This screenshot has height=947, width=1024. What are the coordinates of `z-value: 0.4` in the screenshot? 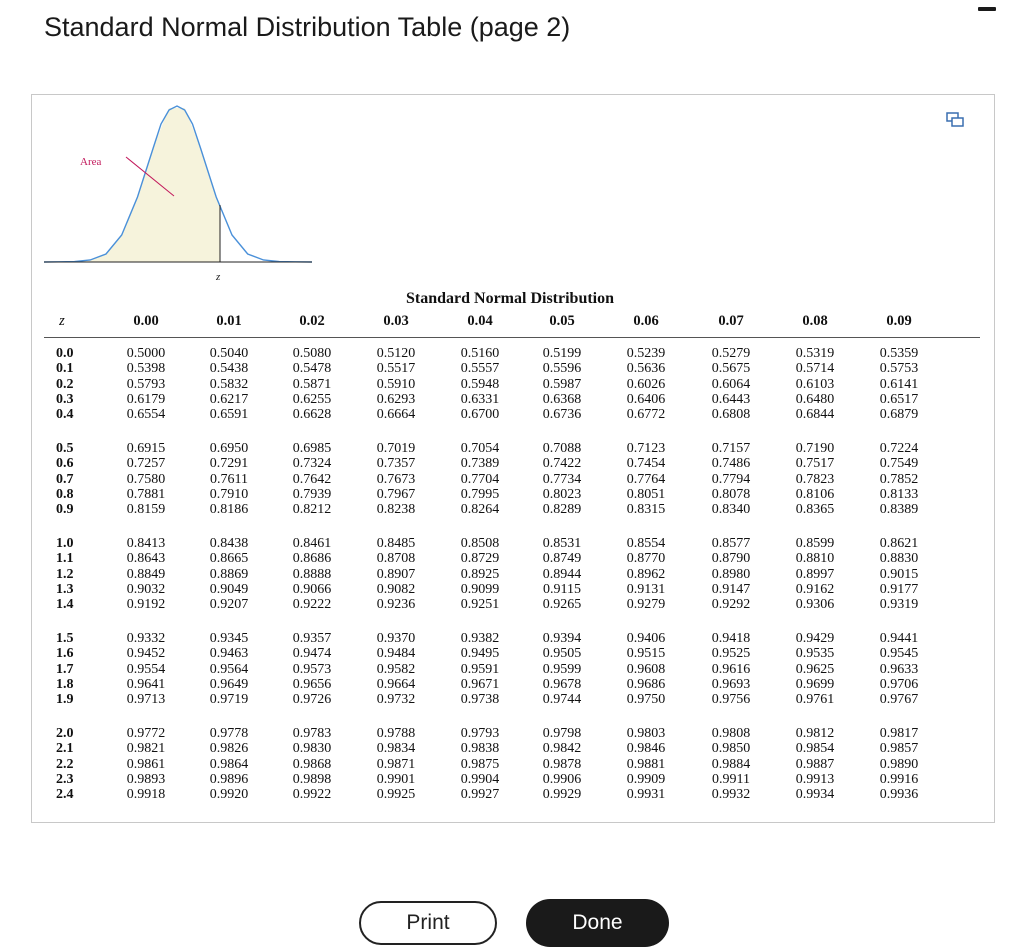 It's located at (65, 414).